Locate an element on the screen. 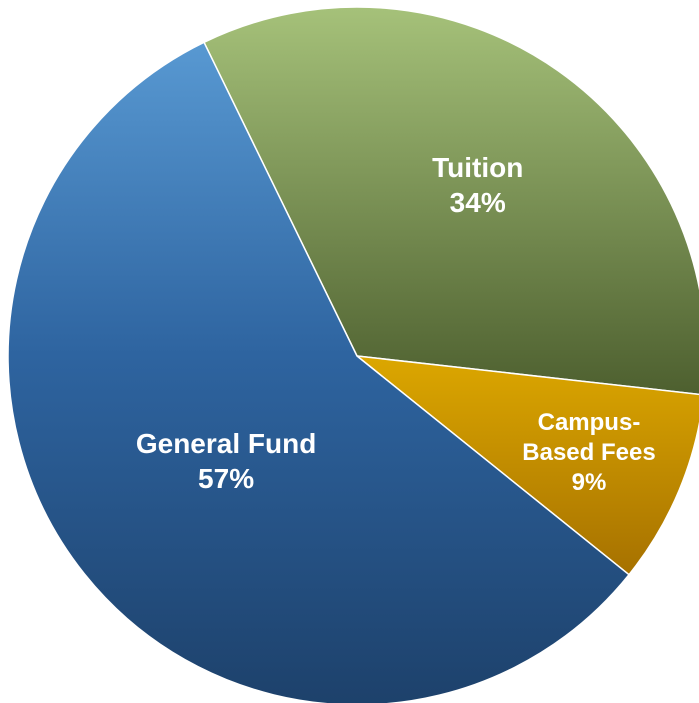 The height and width of the screenshot is (703, 699). slice-label: General Fund 57% is located at coordinates (226, 461).